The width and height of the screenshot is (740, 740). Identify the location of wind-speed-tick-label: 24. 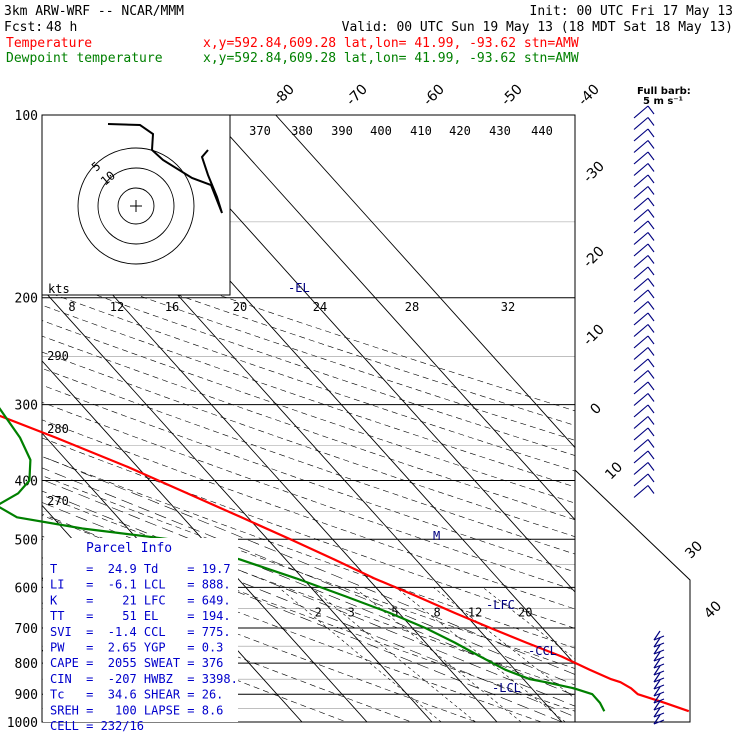
(320, 307).